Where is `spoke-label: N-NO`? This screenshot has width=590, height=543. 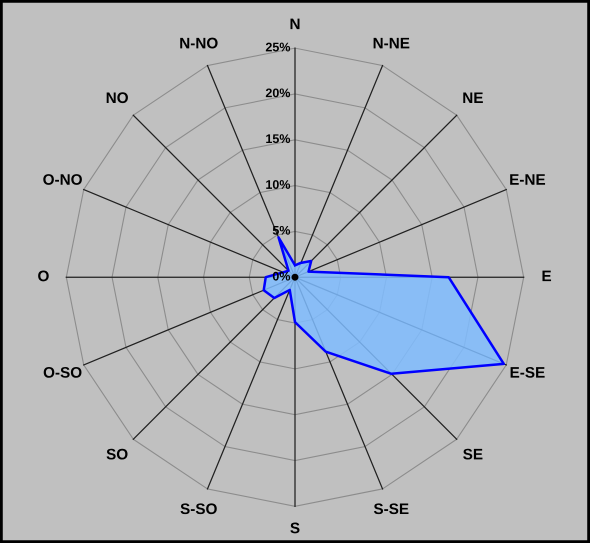 spoke-label: N-NO is located at coordinates (199, 43).